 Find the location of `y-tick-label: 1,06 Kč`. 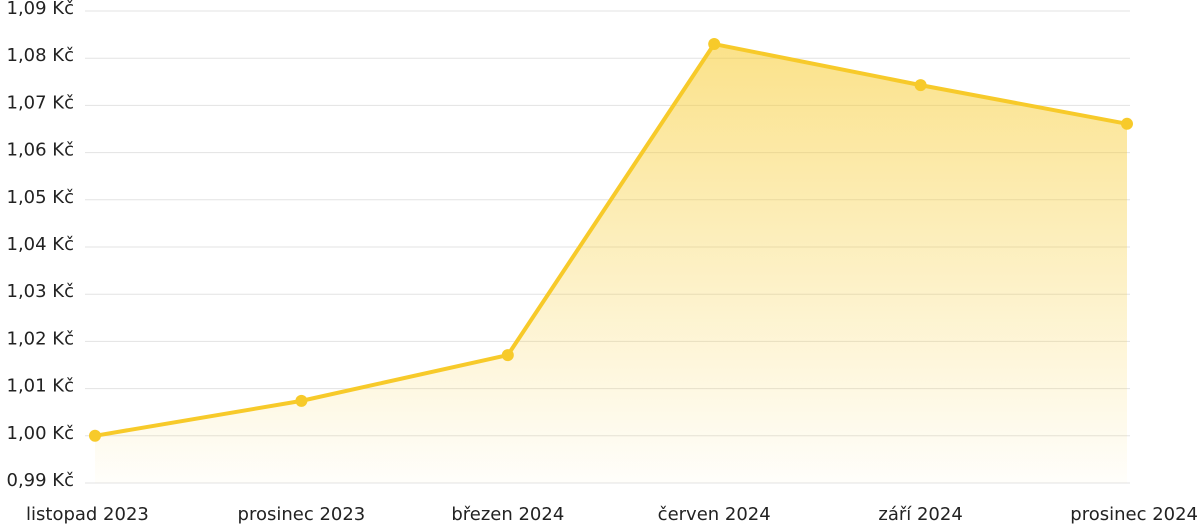

y-tick-label: 1,06 Kč is located at coordinates (41, 150).